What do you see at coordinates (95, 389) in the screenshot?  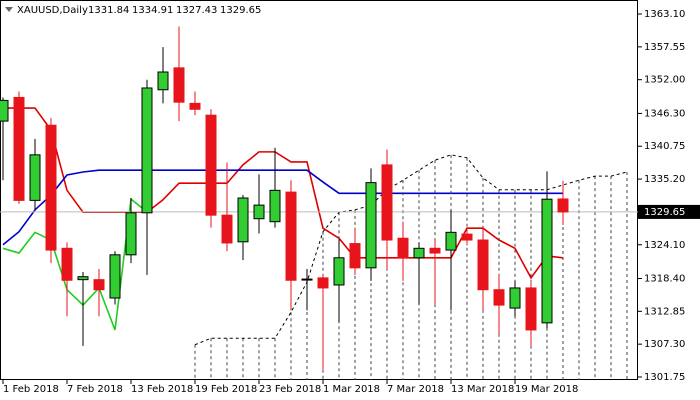 I see `x-tick-label: 7 Feb 2018` at bounding box center [95, 389].